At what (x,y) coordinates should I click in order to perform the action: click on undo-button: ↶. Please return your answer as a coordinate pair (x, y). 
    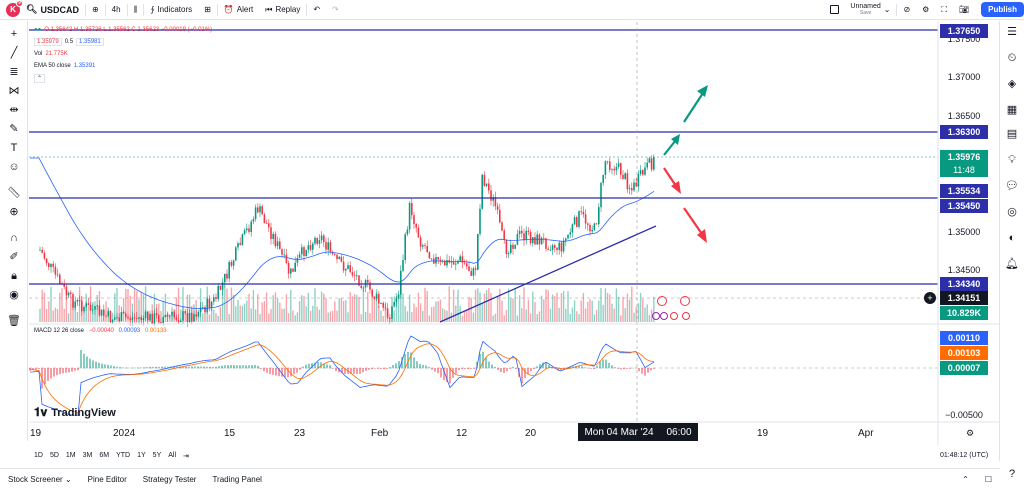
    Looking at the image, I should click on (316, 10).